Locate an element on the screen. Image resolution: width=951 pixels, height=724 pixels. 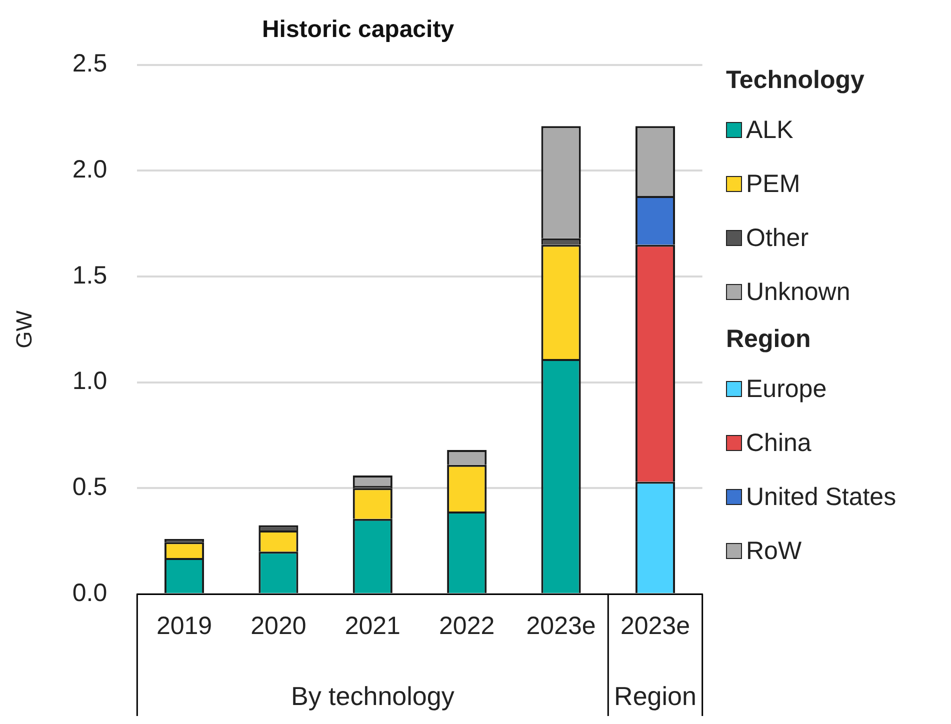
legend-label: PEM is located at coordinates (773, 184).